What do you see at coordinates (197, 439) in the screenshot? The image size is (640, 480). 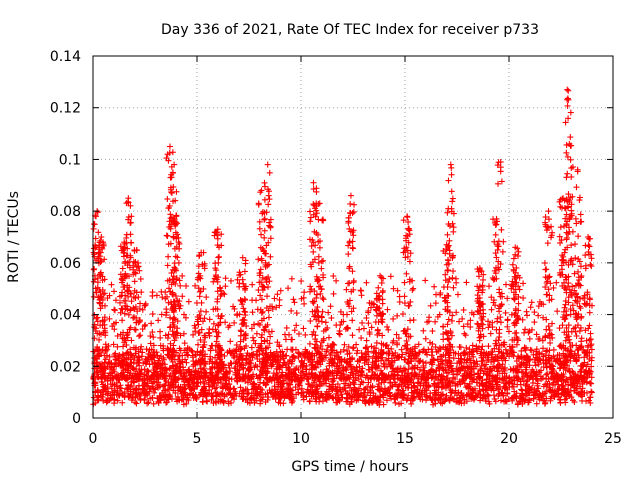 I see `x-tick-label: 5` at bounding box center [197, 439].